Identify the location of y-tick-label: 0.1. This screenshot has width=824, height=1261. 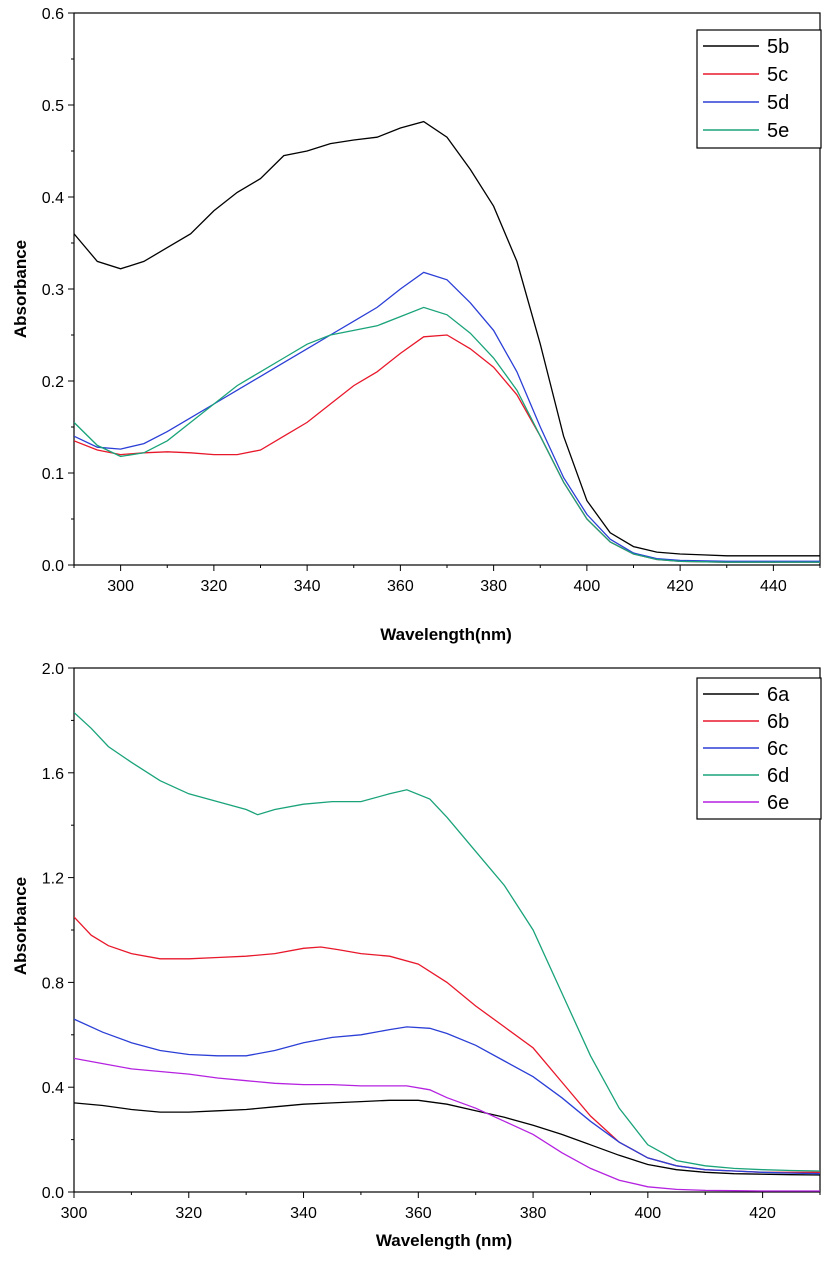
(53, 474).